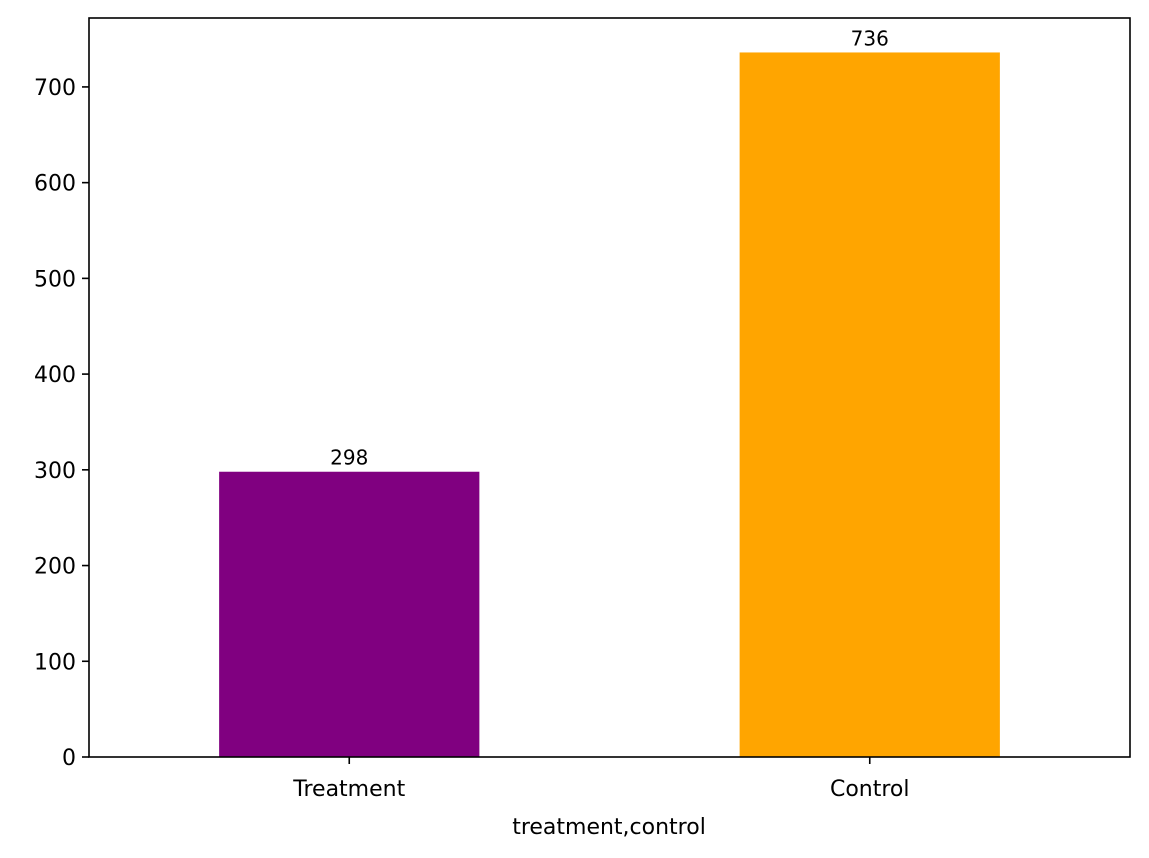 Image resolution: width=1149 pixels, height=858 pixels. I want to click on y-tick-label: 300, so click(55, 471).